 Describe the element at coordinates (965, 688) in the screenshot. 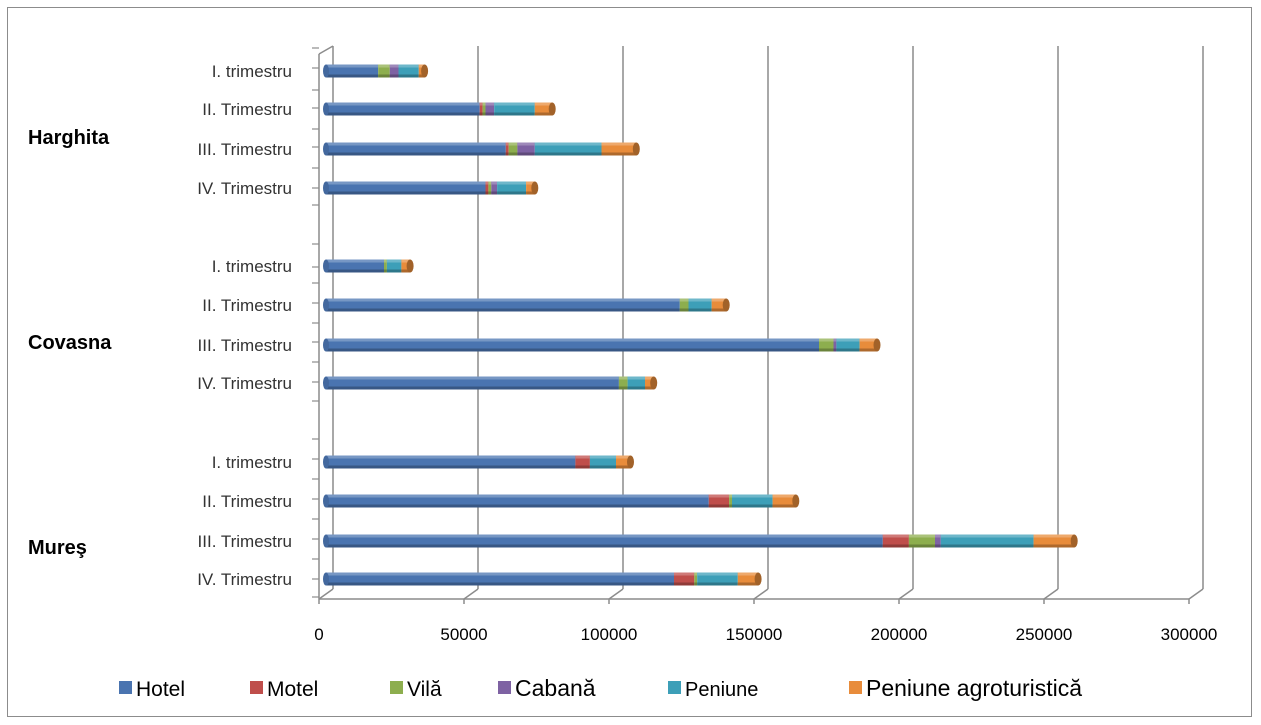

I see `legend-item: Peniune agroturistică` at that location.